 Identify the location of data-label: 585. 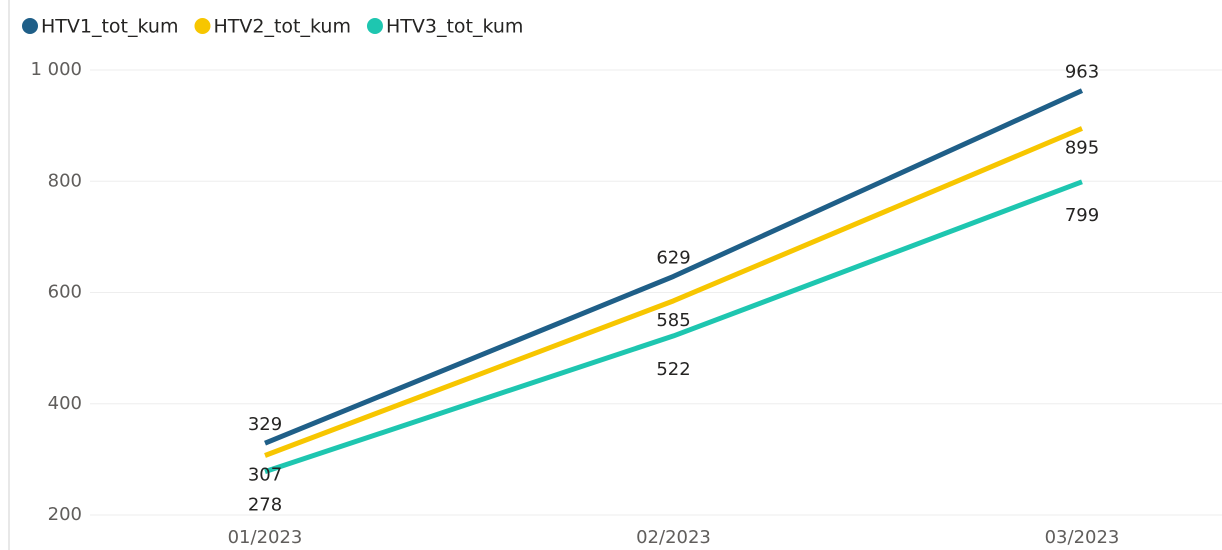
(673, 320).